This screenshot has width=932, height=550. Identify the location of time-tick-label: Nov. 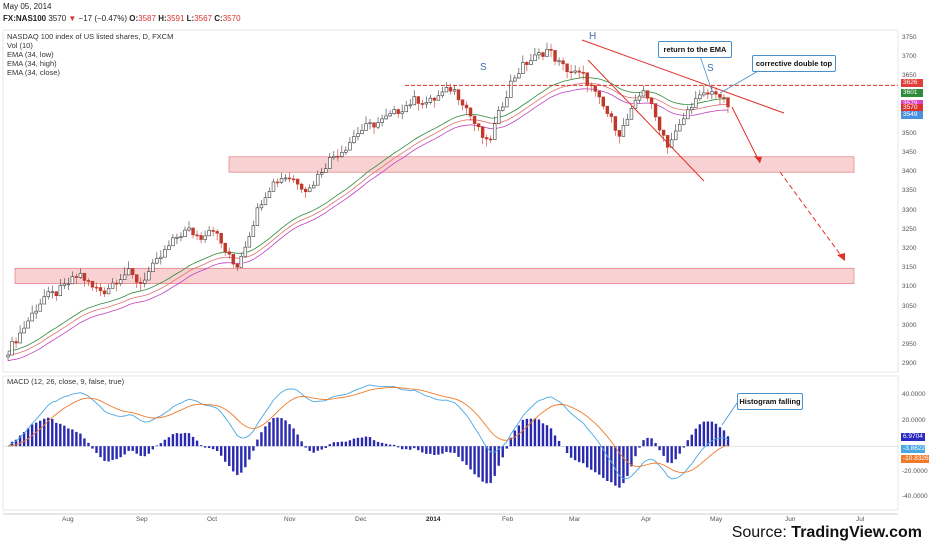
(290, 519).